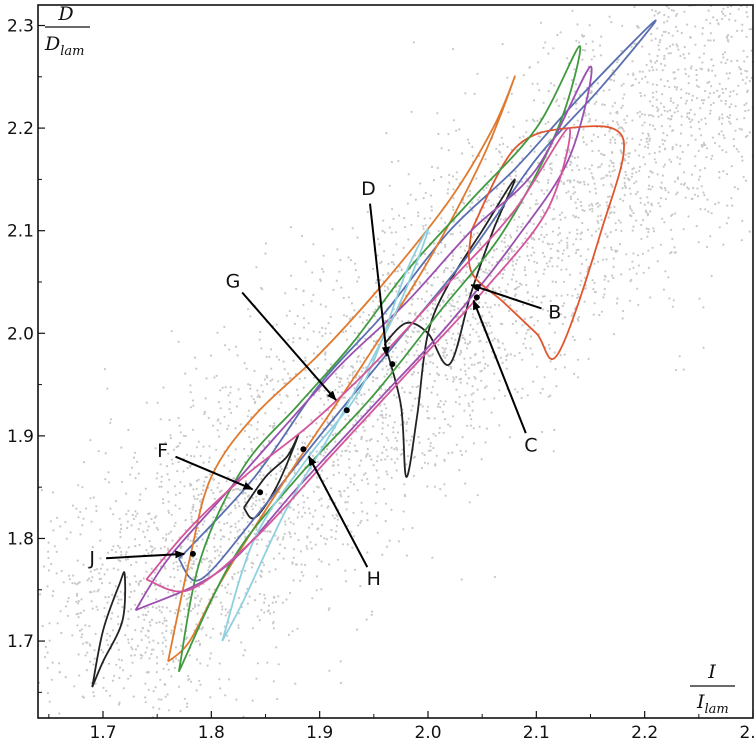  Describe the element at coordinates (20, 27) in the screenshot. I see `y-tick-label: 2.3` at that location.